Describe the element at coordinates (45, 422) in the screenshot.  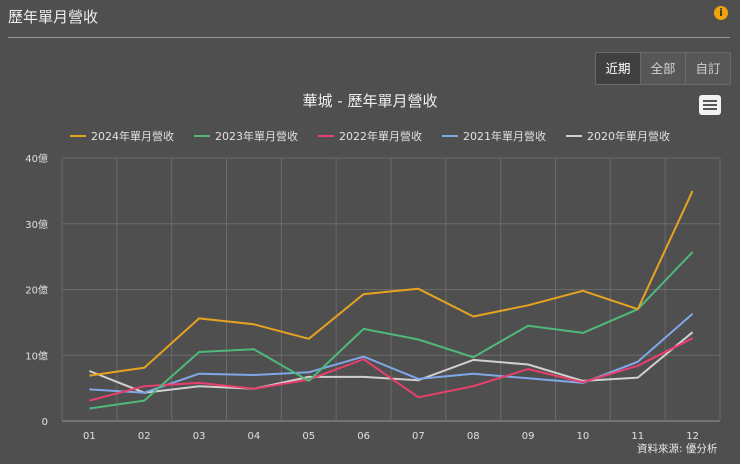
I see `y-tick-label: 0` at that location.